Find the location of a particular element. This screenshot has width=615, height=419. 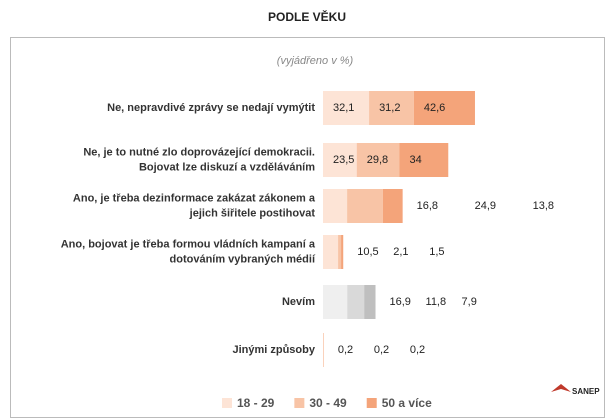

value-label: 42,6 is located at coordinates (434, 108).